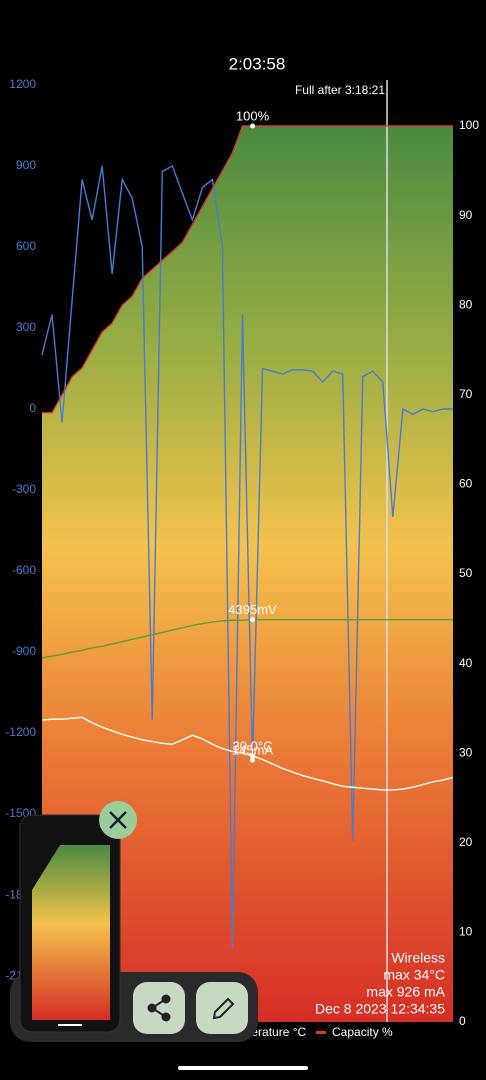  I want to click on close-icon, so click(118, 820).